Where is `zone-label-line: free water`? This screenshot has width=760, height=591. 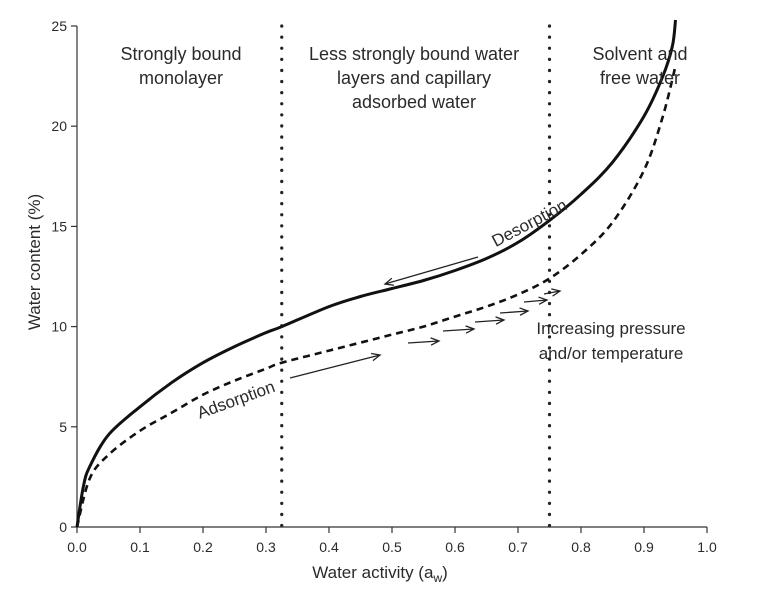 zone-label-line: free water is located at coordinates (640, 78).